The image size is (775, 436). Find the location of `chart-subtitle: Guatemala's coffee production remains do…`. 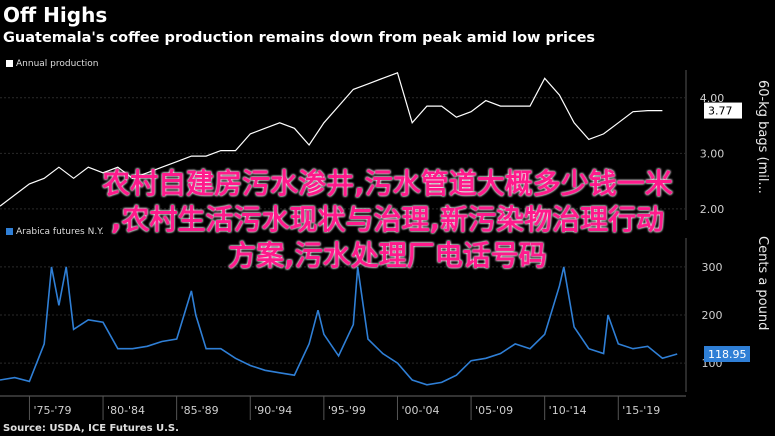

chart-subtitle: Guatemala's coffee production remains do… is located at coordinates (299, 38).